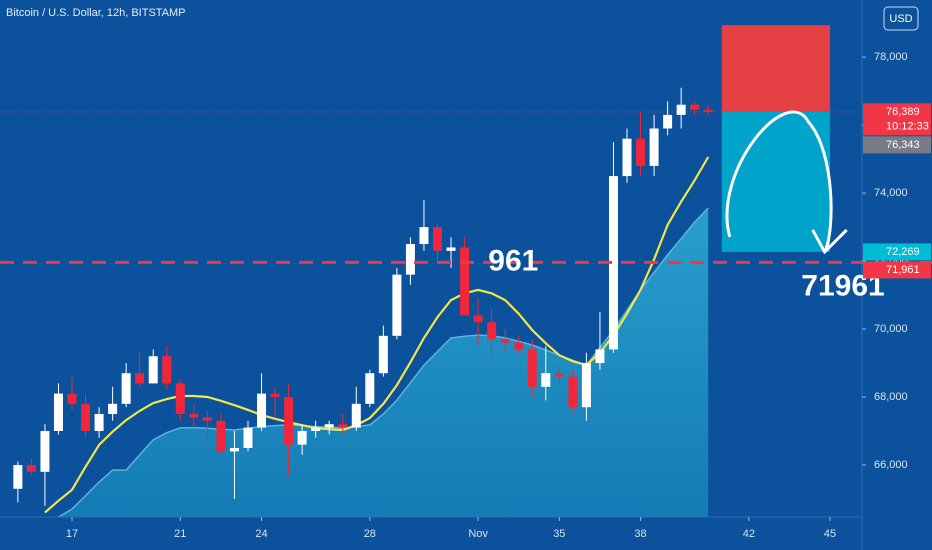 The height and width of the screenshot is (550, 932). I want to click on currency-label: USD, so click(900, 19).